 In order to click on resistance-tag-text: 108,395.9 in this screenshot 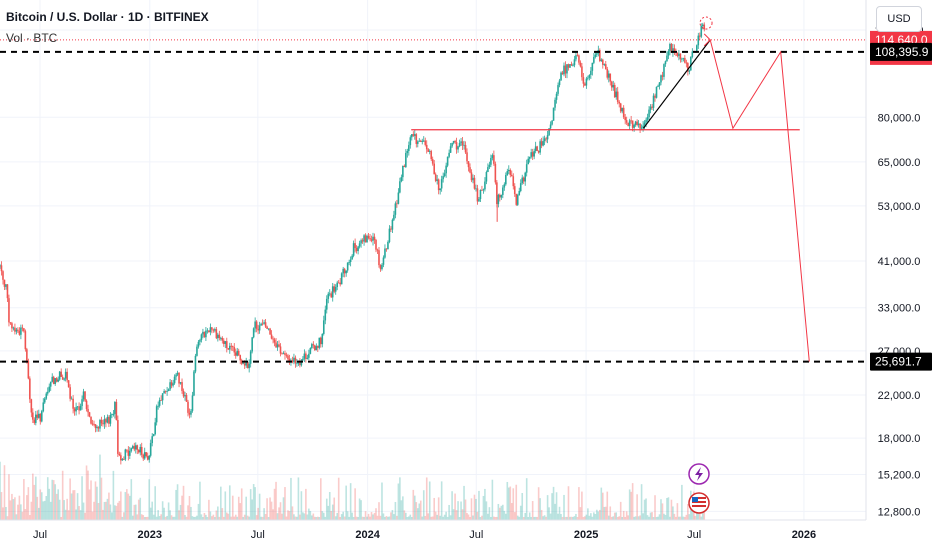, I will do `click(902, 52)`.